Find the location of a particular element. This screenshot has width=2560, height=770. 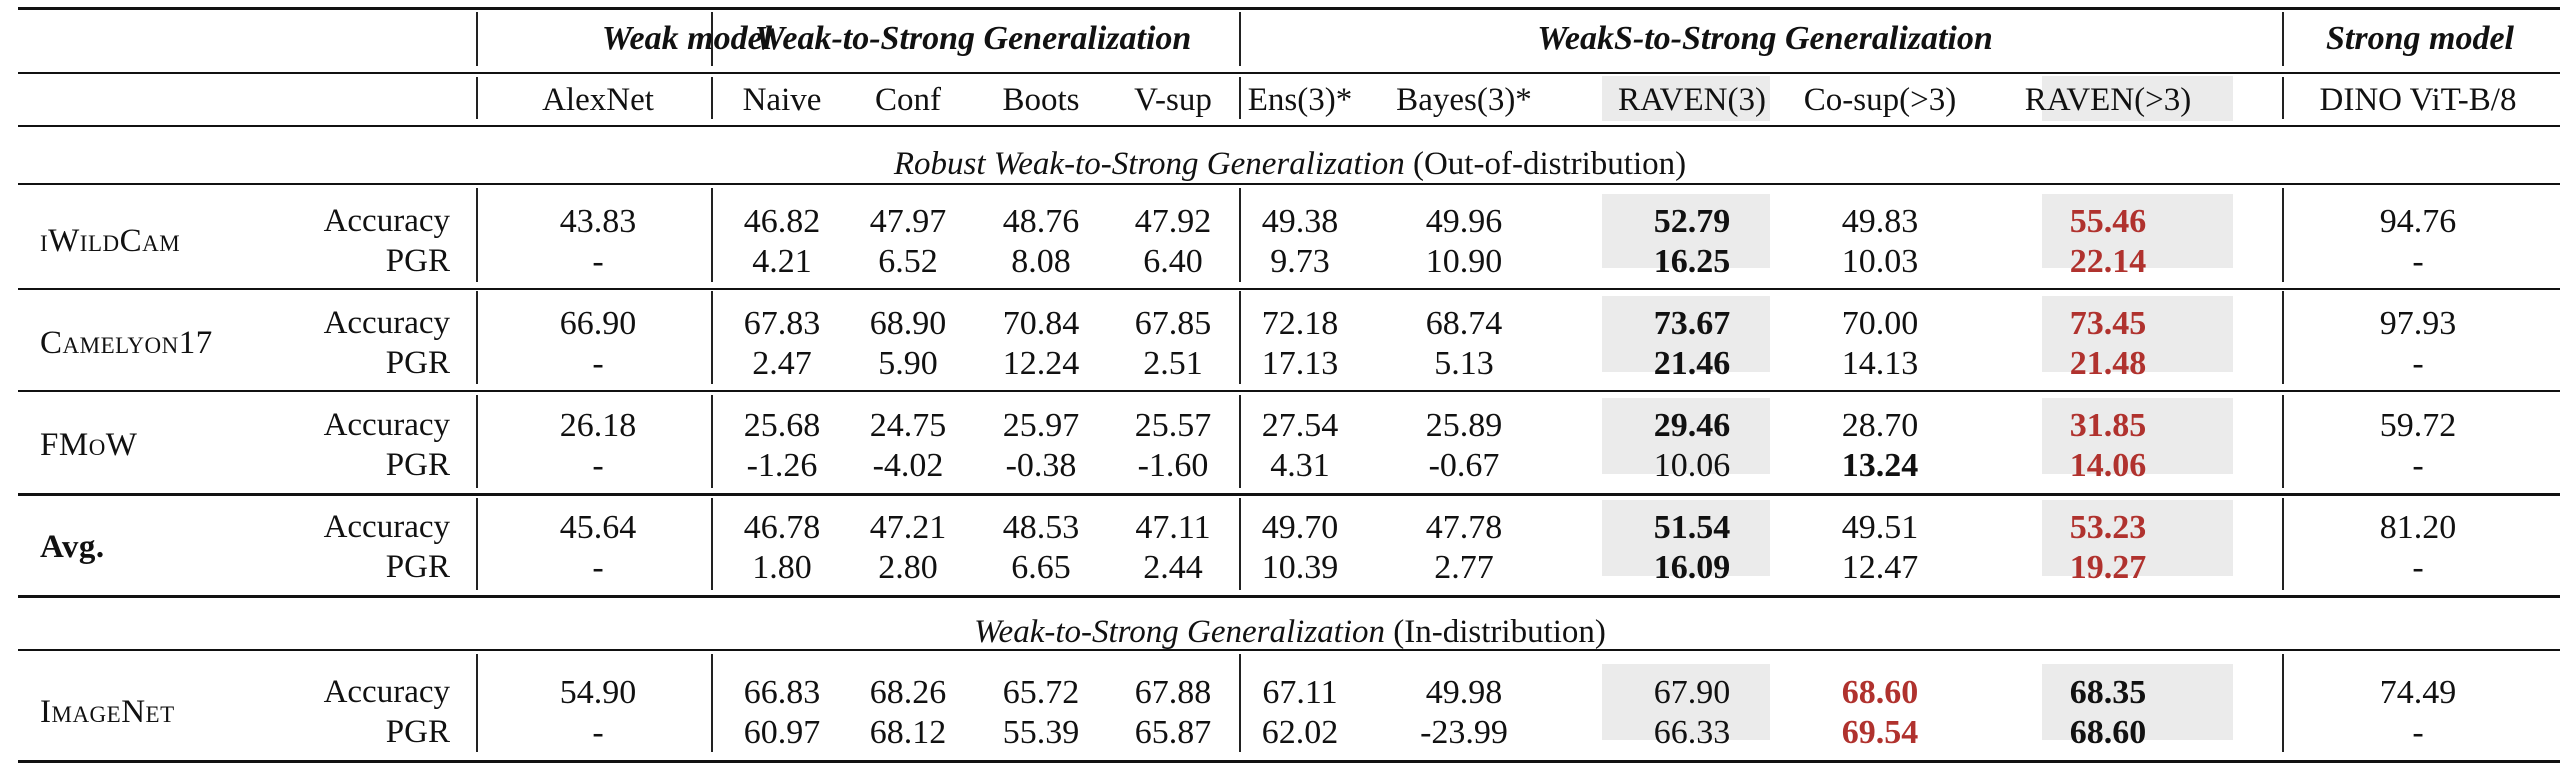

pgr-value: 62.02 is located at coordinates (1300, 732).